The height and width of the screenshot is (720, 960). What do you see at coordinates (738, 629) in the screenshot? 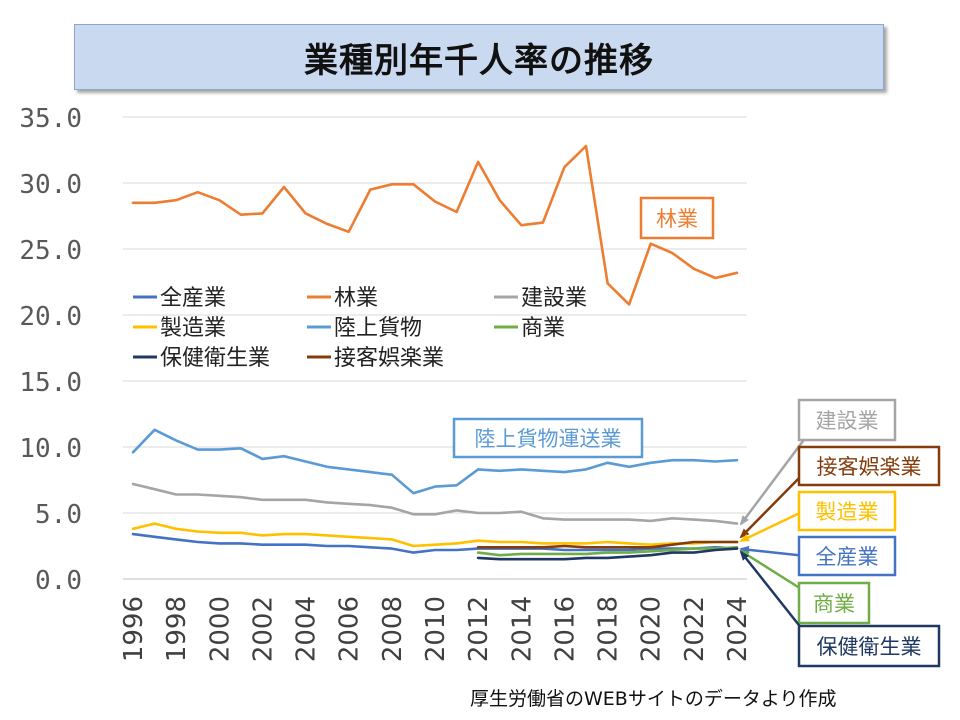
I see `x-tick-label: 2024` at bounding box center [738, 629].